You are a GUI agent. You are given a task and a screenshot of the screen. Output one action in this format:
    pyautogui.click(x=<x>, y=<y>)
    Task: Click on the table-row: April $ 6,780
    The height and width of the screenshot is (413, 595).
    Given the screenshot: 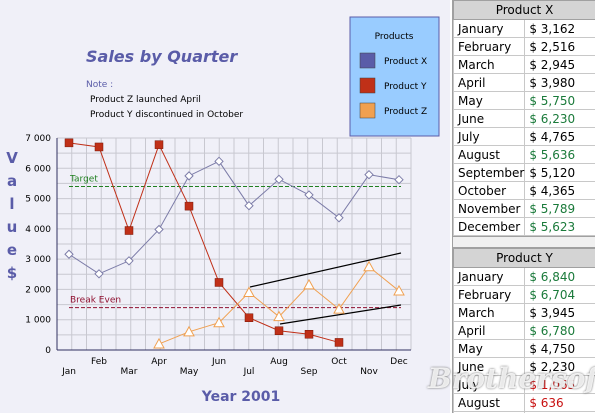 What is the action you would take?
    pyautogui.click(x=524, y=330)
    